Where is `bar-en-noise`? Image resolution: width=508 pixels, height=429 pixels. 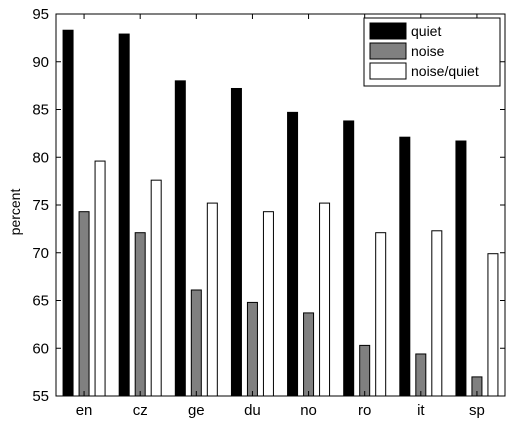 bar-en-noise is located at coordinates (84, 304).